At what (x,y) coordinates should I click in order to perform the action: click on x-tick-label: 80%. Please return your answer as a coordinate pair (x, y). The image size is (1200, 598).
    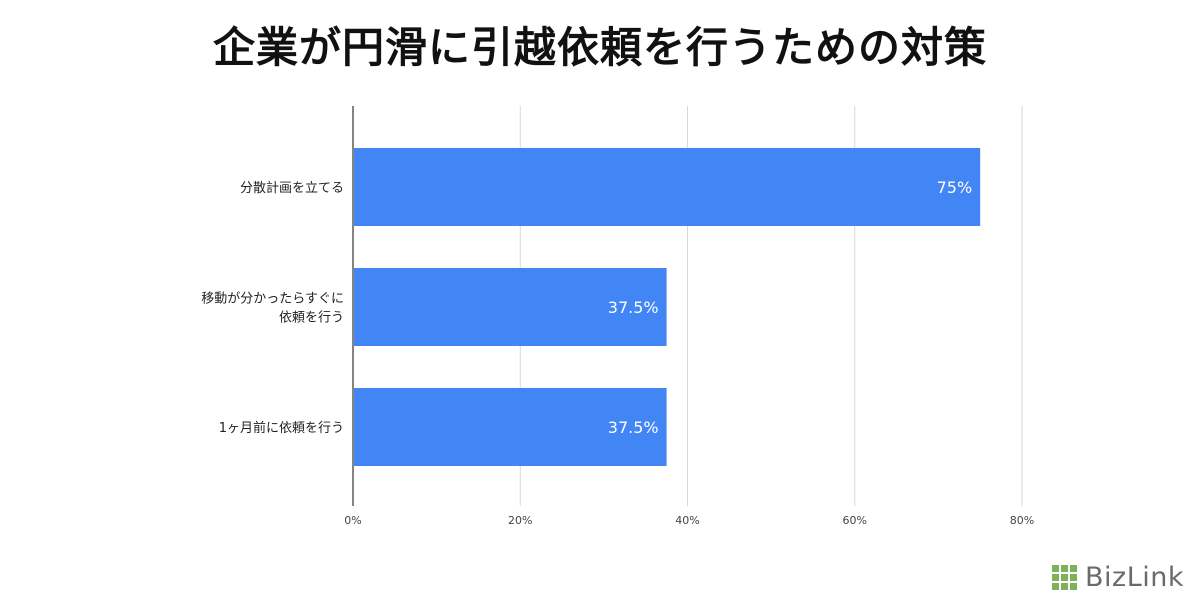
    Looking at the image, I should click on (1022, 520).